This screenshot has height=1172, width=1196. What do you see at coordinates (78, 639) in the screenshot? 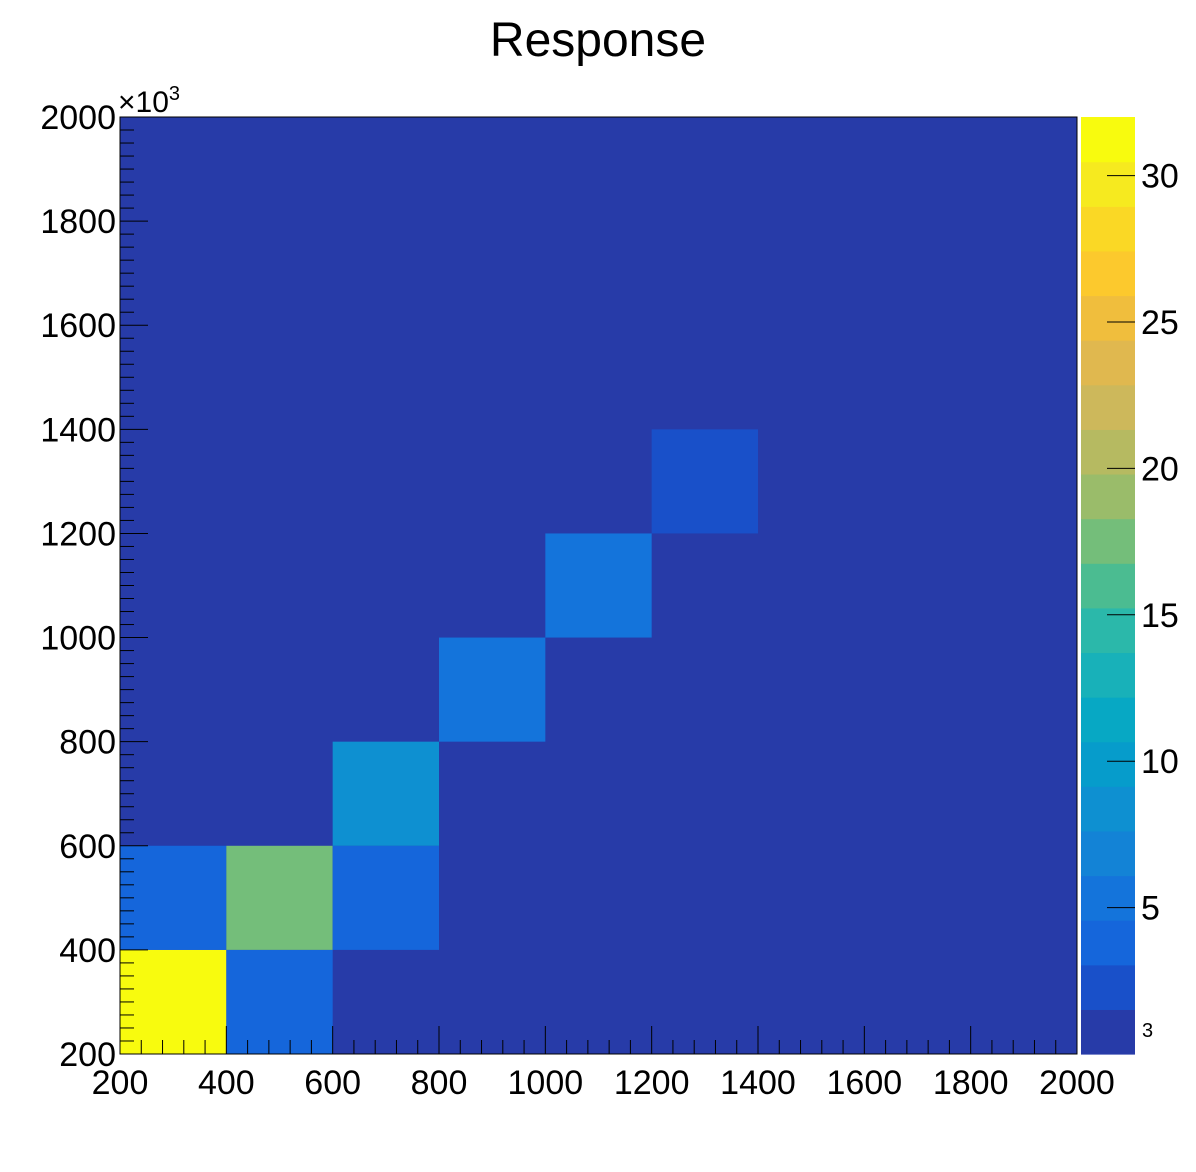
I see `y-tick-label: 1000` at bounding box center [78, 639].